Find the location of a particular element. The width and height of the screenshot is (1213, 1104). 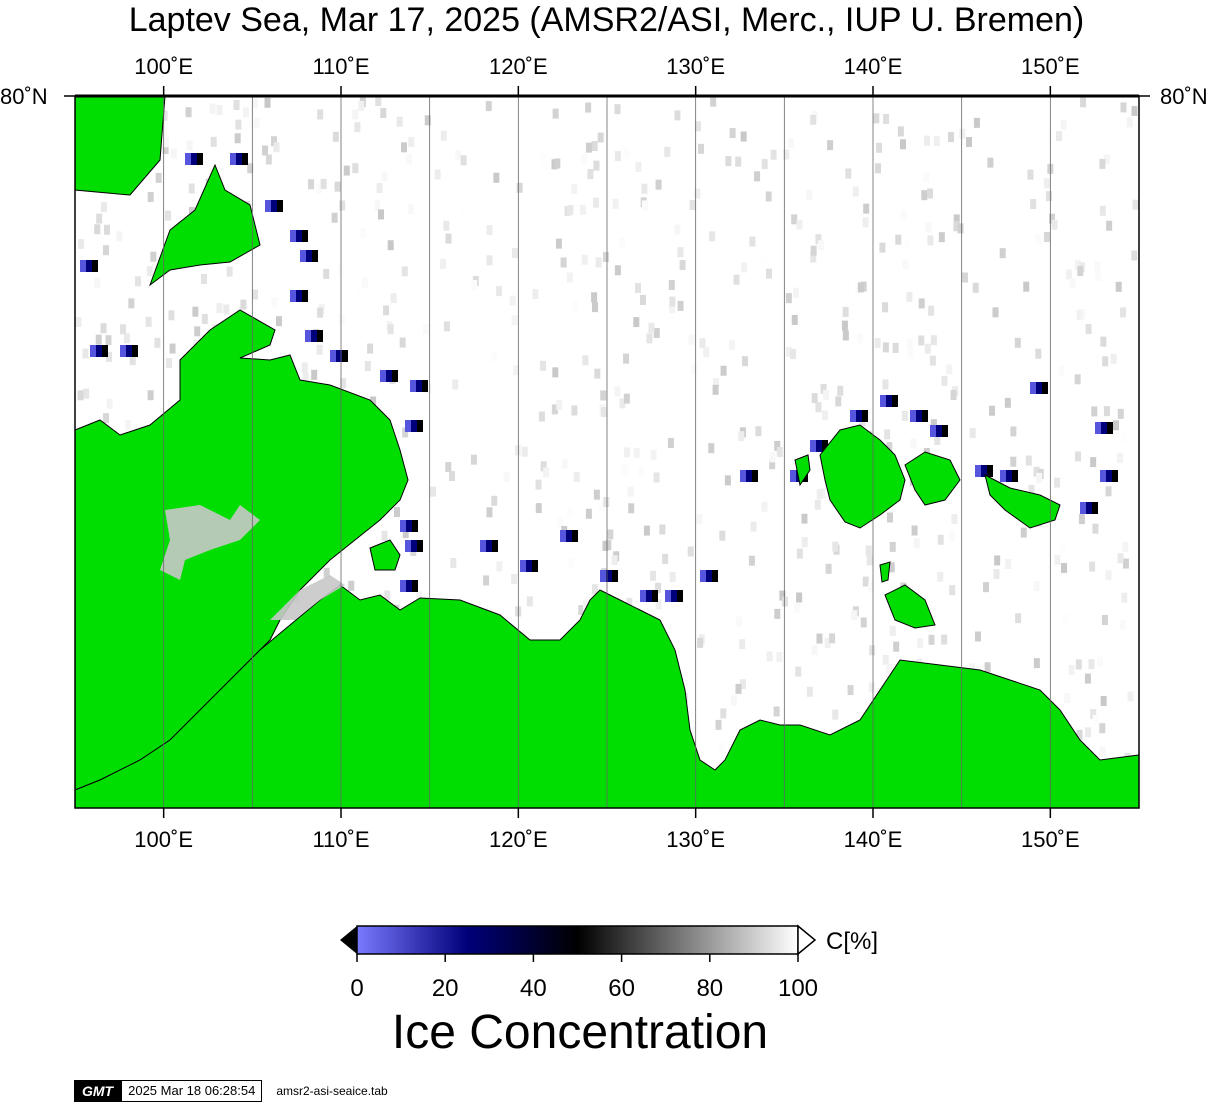

colorbar-low-triangle is located at coordinates (348, 940).